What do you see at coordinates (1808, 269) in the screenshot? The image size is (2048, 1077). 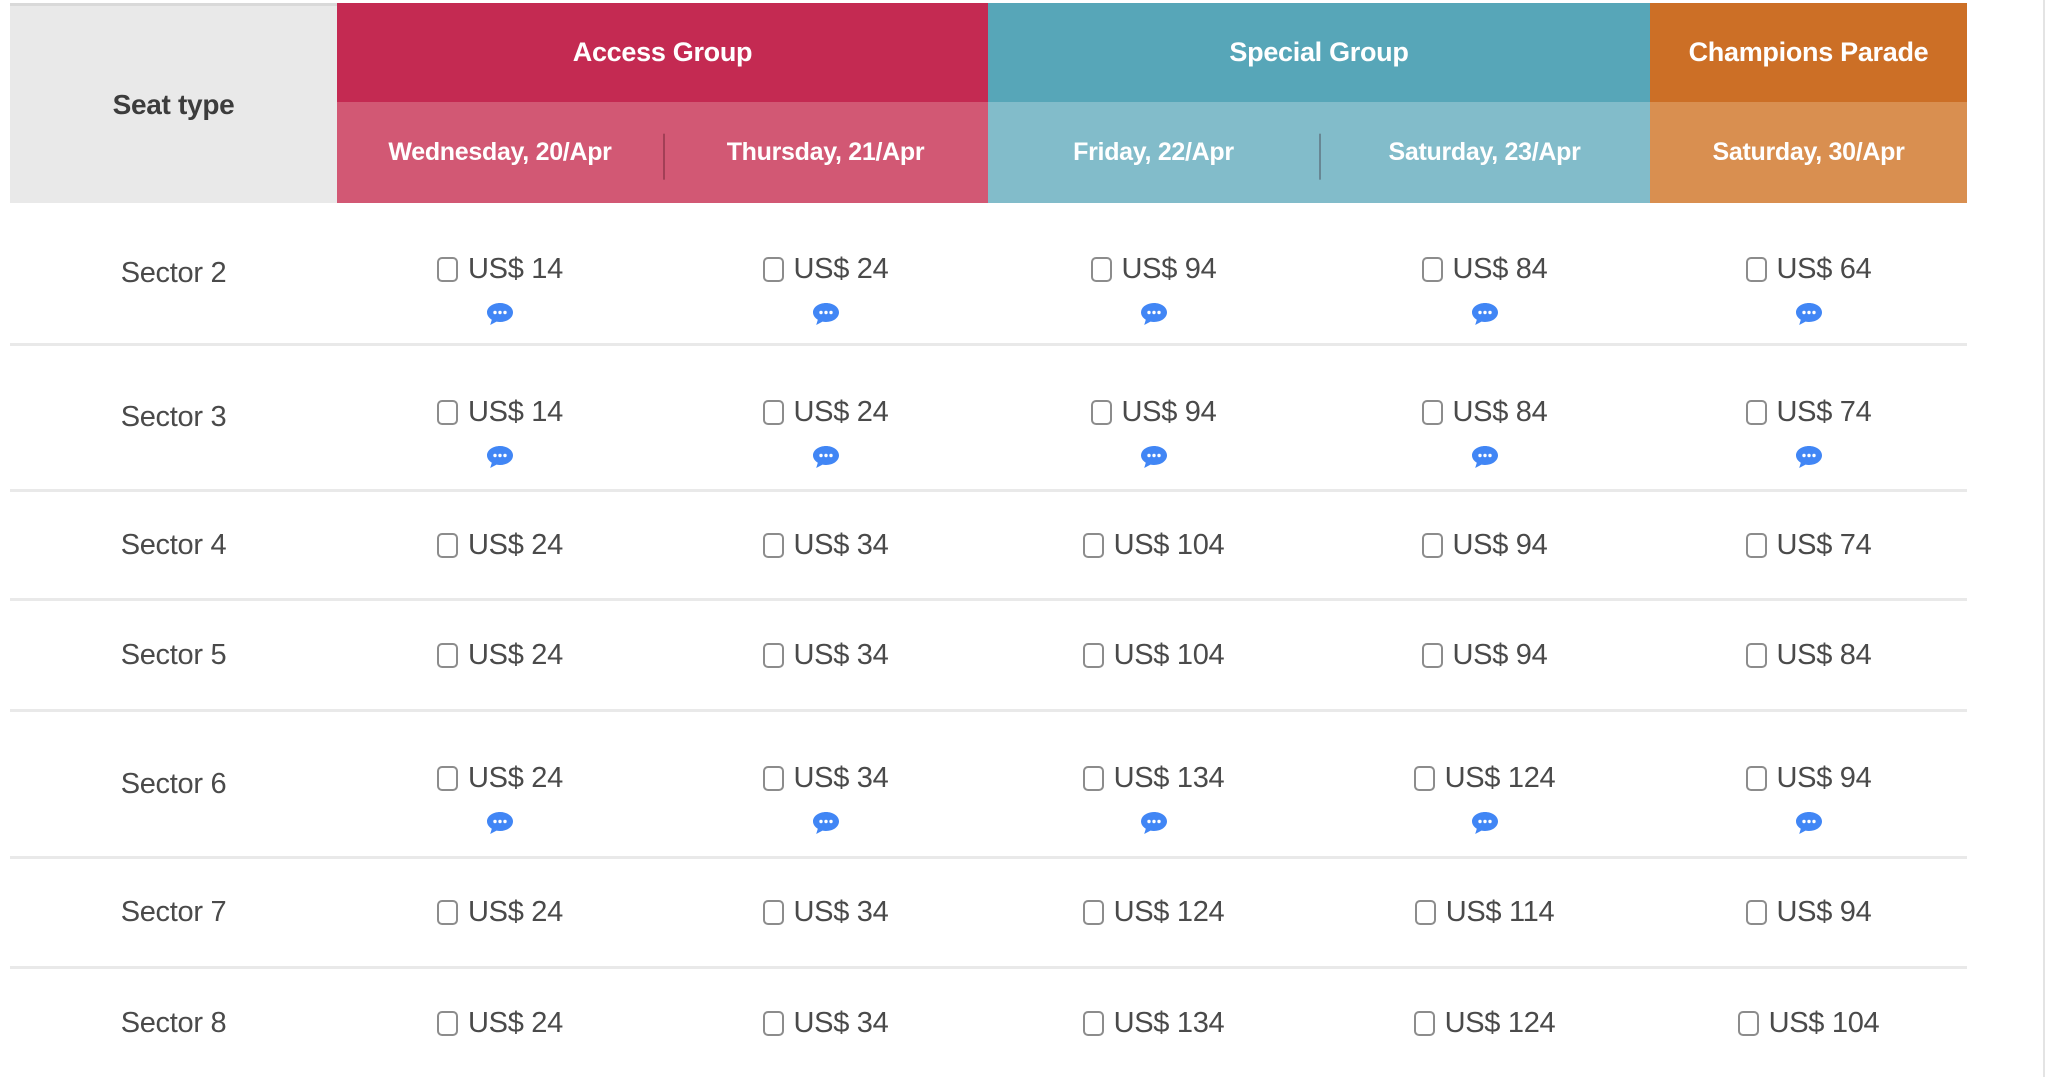 I see `price-option: US$ 64` at bounding box center [1808, 269].